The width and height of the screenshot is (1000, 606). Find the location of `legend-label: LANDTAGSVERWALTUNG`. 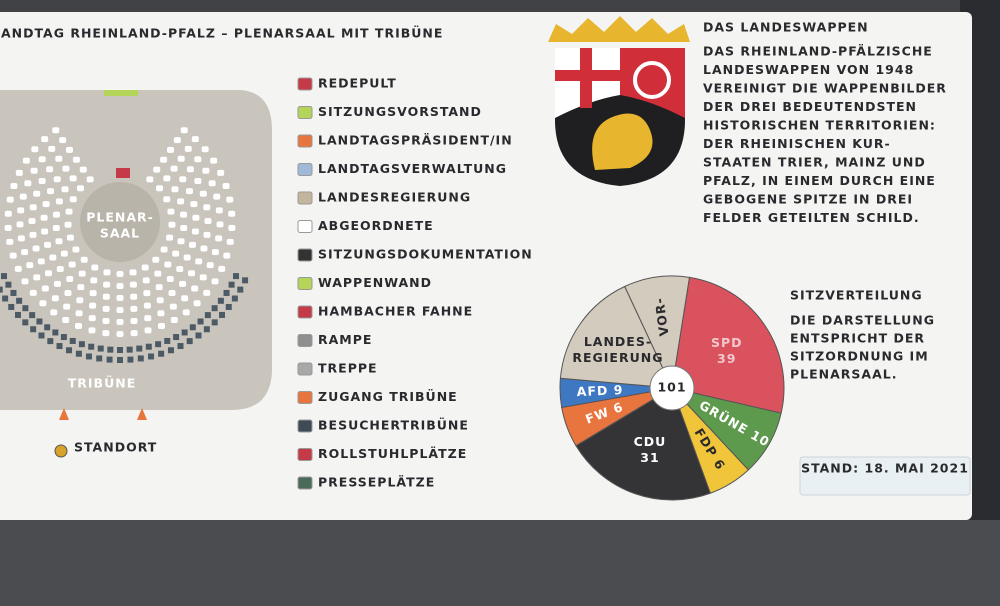

legend-label: LANDTAGSVERWALTUNG is located at coordinates (412, 168).